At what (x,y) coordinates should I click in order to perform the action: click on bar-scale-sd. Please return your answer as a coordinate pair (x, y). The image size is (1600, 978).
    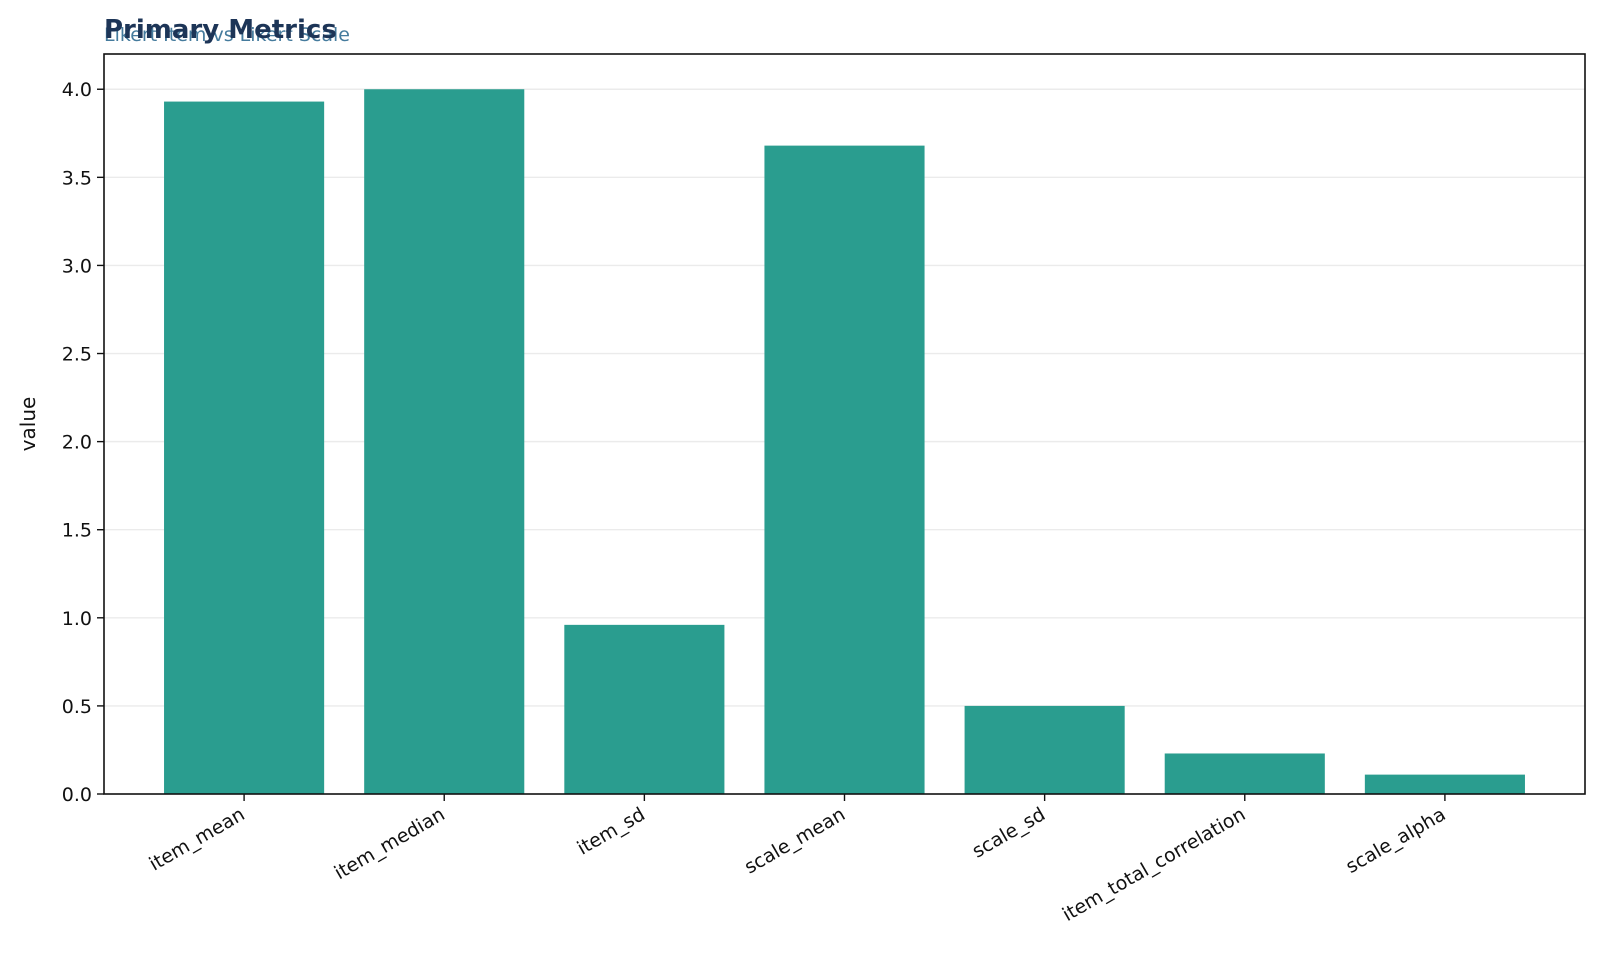
    Looking at the image, I should click on (1044, 749).